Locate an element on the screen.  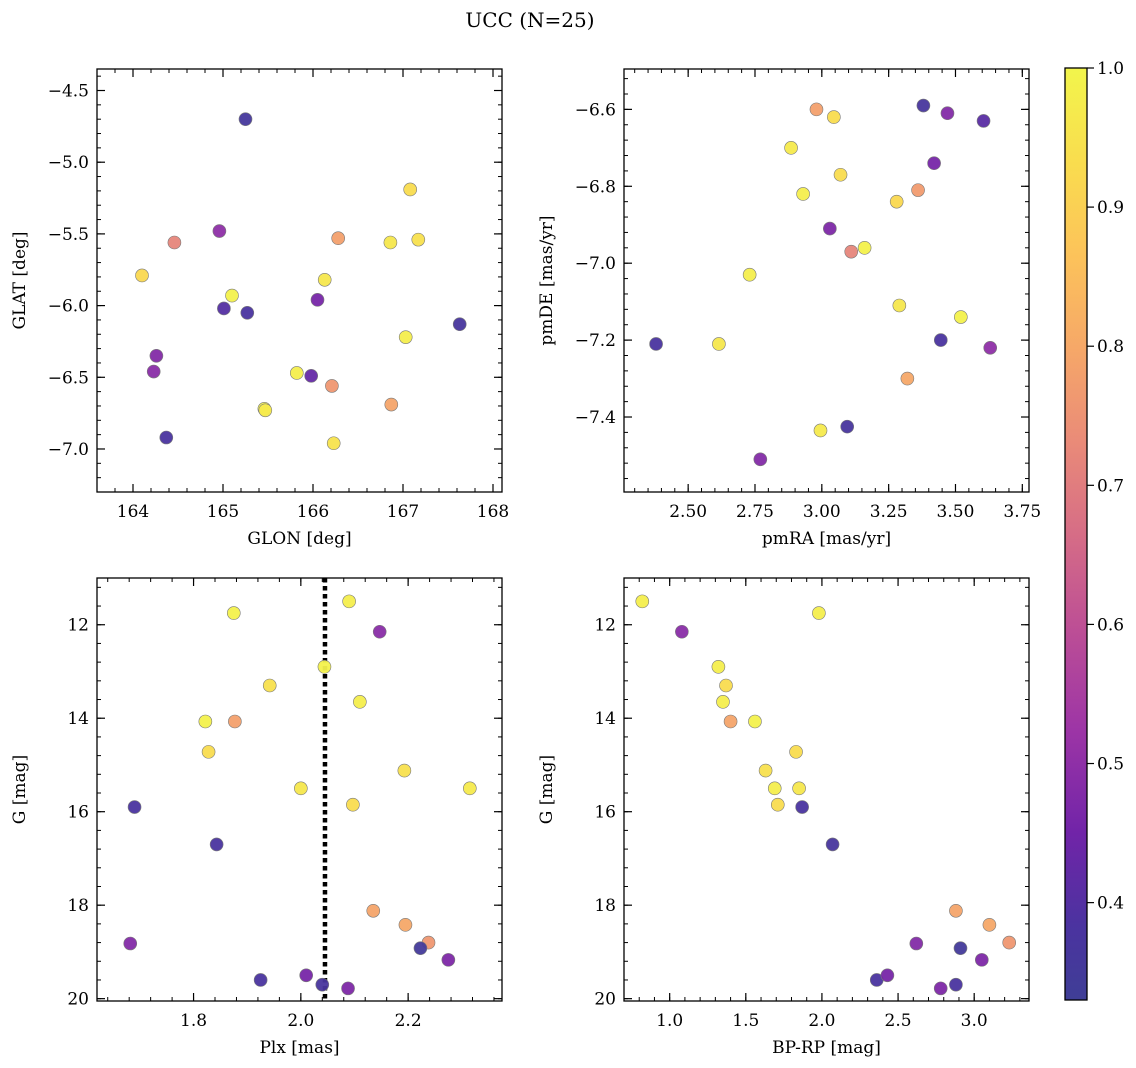
x-tick-label: 167 is located at coordinates (403, 512).